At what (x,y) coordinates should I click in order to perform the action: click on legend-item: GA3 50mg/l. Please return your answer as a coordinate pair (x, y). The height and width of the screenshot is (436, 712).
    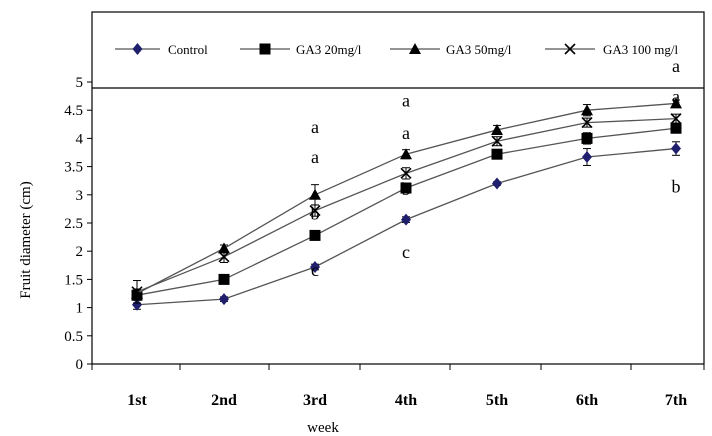
    Looking at the image, I should click on (451, 49).